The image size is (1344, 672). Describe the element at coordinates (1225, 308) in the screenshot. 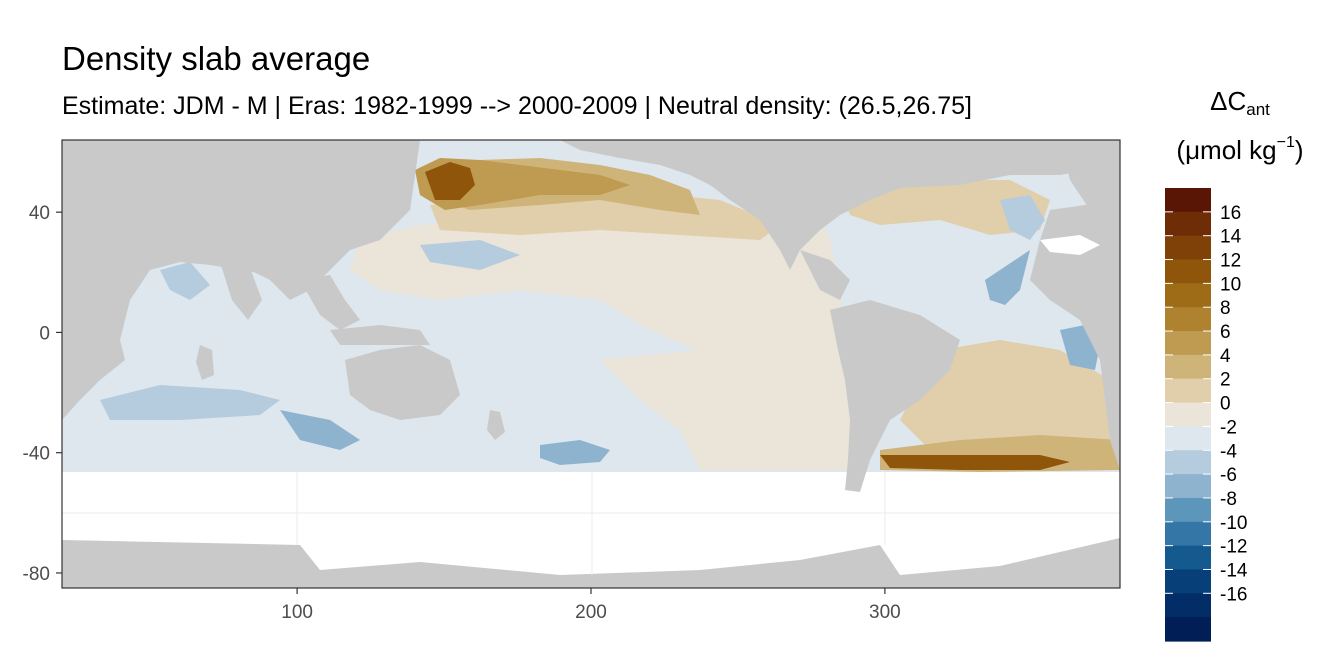

I see `colorbar-label: 8` at that location.